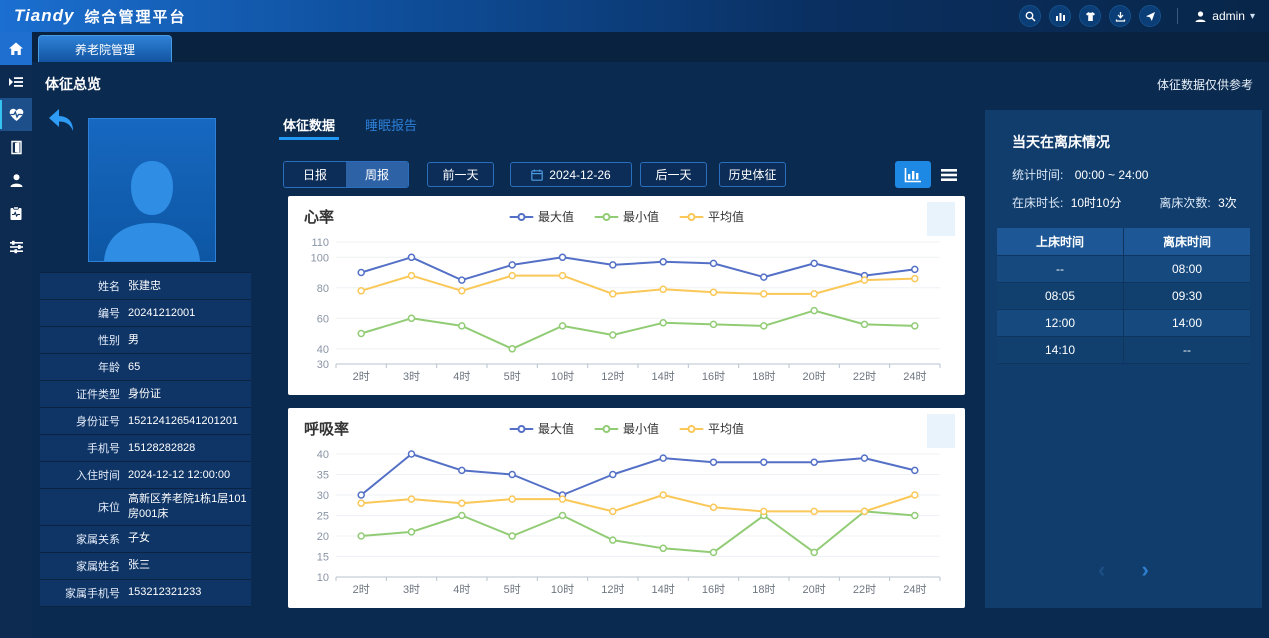  Describe the element at coordinates (16, 246) in the screenshot. I see `sidebar-item-settings` at that location.